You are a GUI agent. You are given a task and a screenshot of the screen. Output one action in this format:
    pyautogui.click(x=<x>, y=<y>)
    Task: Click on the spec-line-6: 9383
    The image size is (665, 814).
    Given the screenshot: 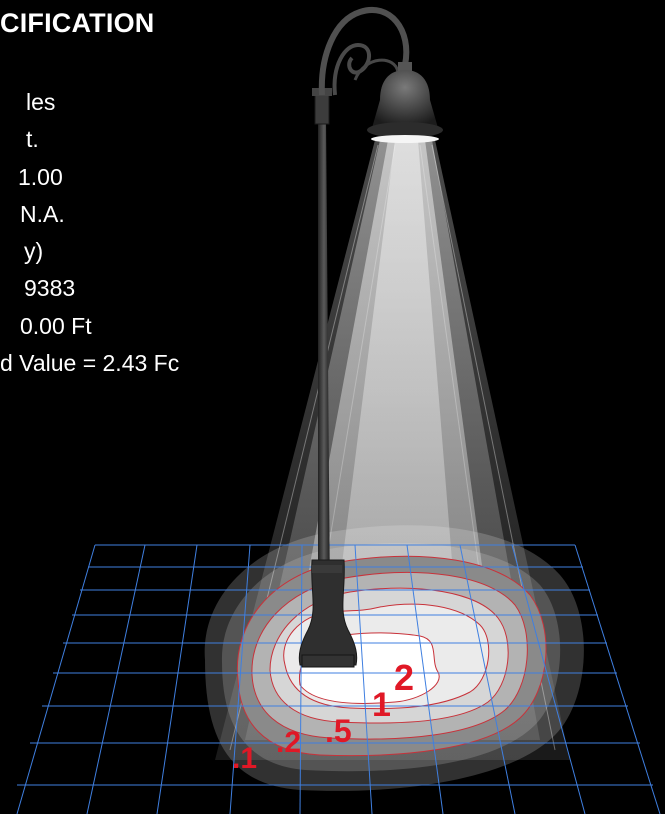 What is the action you would take?
    pyautogui.click(x=50, y=288)
    